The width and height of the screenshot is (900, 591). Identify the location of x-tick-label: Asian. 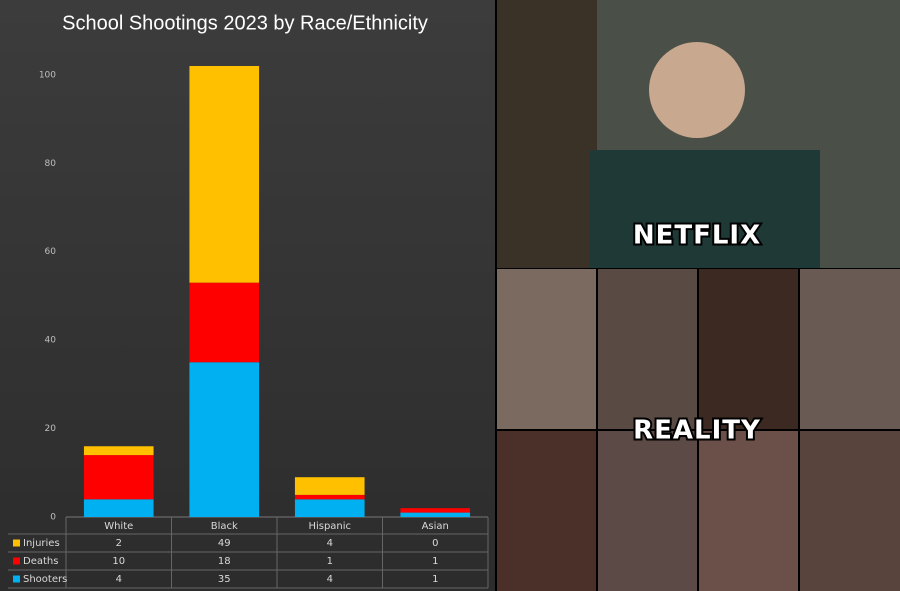
(435, 526).